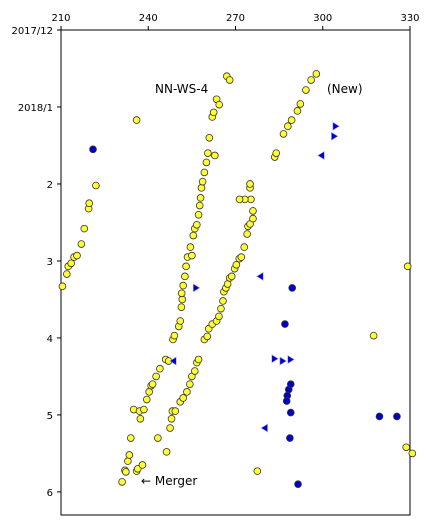  What do you see at coordinates (50, 493) in the screenshot?
I see `y-tick-label: 6` at bounding box center [50, 493].